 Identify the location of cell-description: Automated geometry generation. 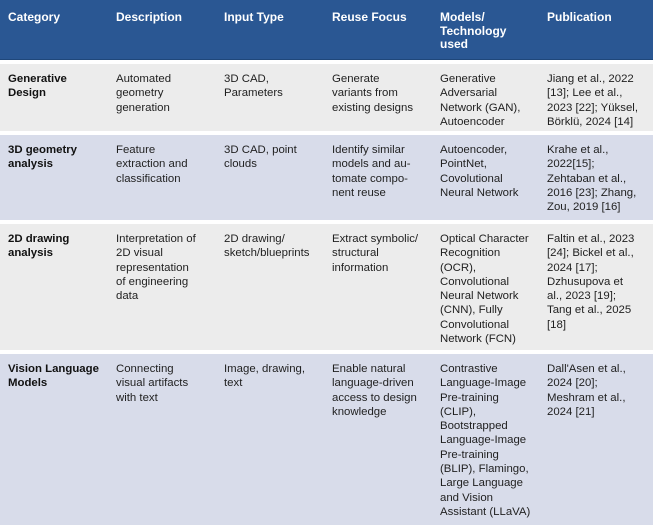
(162, 97).